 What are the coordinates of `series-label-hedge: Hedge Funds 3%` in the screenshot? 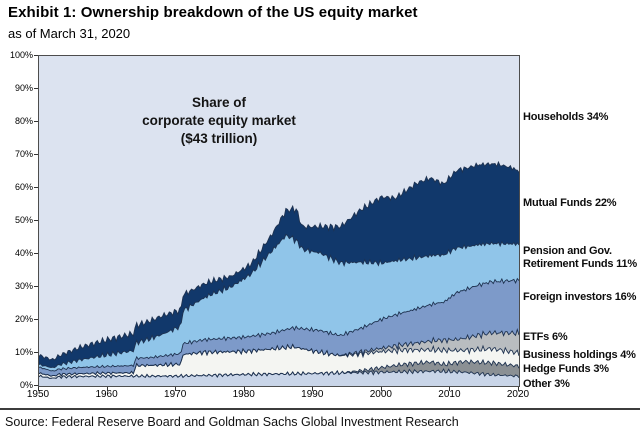 It's located at (566, 368).